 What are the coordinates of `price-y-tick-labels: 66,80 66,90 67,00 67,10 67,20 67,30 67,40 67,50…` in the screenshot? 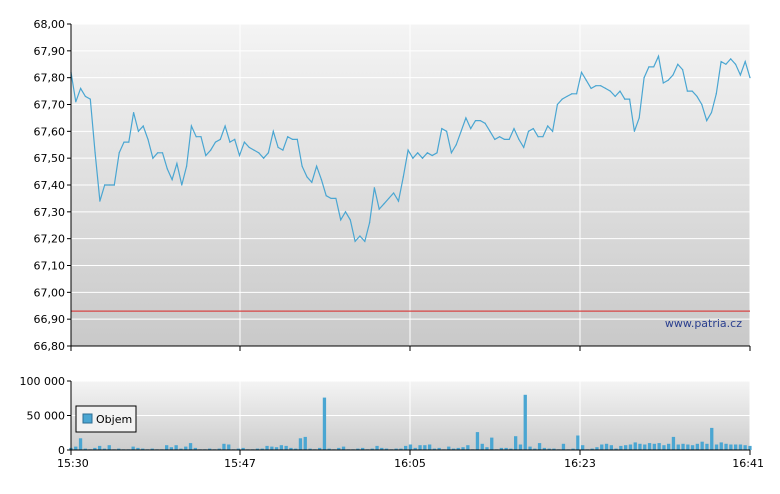 It's located at (50, 185).